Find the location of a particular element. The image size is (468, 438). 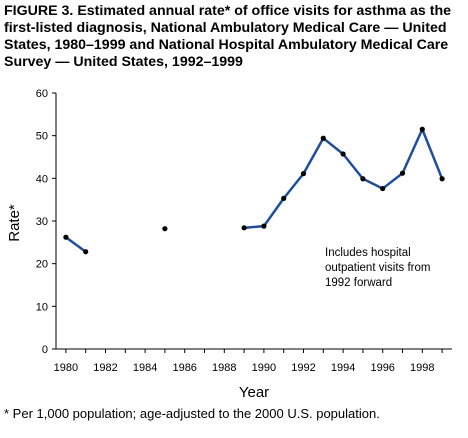

y-tick-label: 50 is located at coordinates (42, 137).